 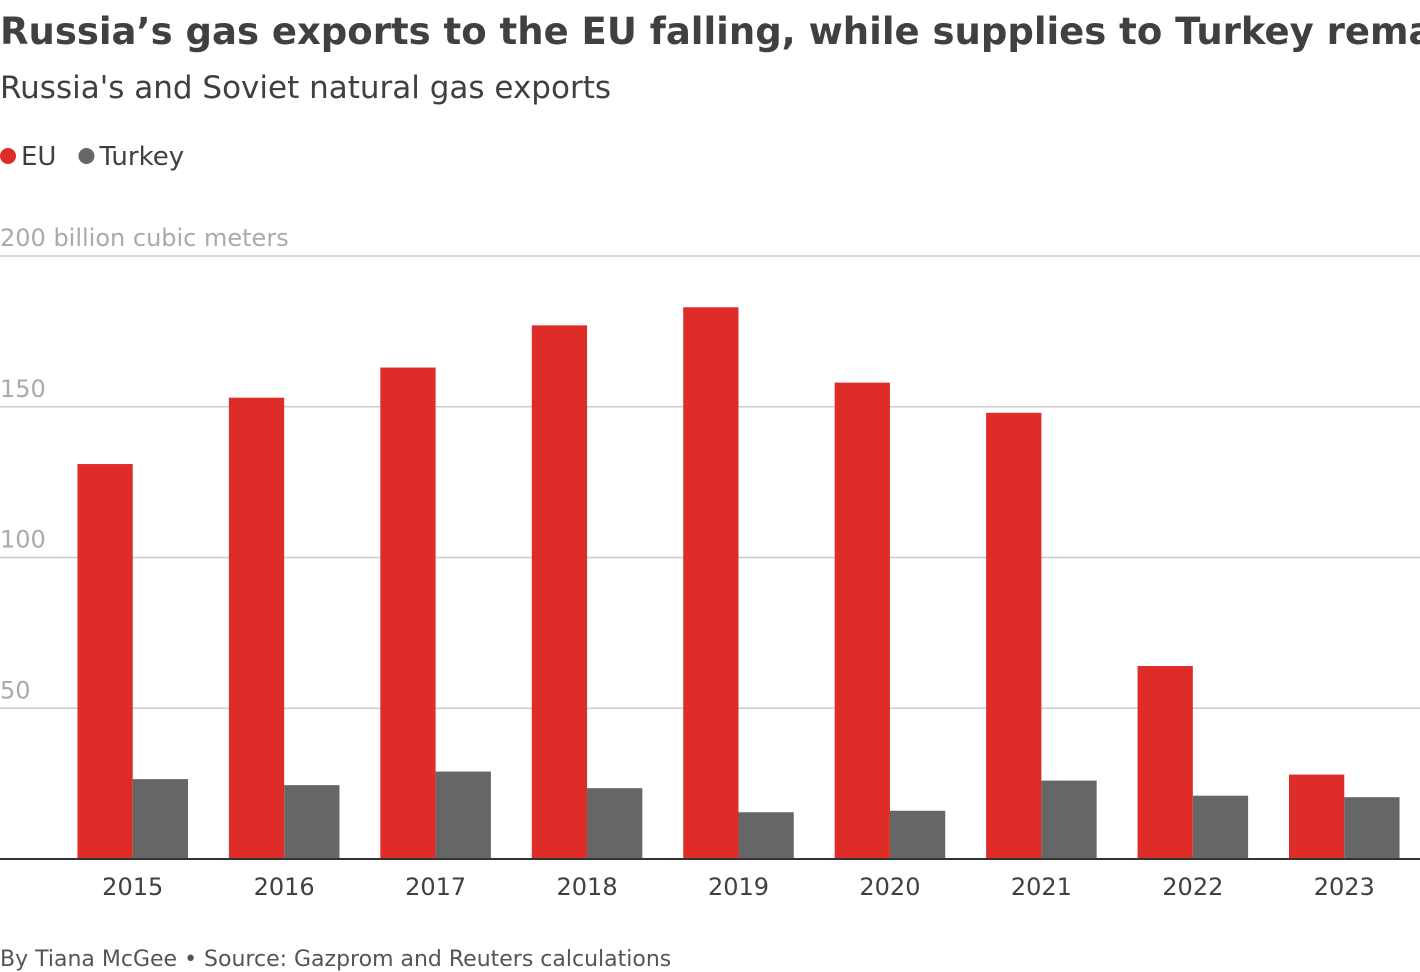 What do you see at coordinates (23, 540) in the screenshot?
I see `y-tick-label: 100` at bounding box center [23, 540].